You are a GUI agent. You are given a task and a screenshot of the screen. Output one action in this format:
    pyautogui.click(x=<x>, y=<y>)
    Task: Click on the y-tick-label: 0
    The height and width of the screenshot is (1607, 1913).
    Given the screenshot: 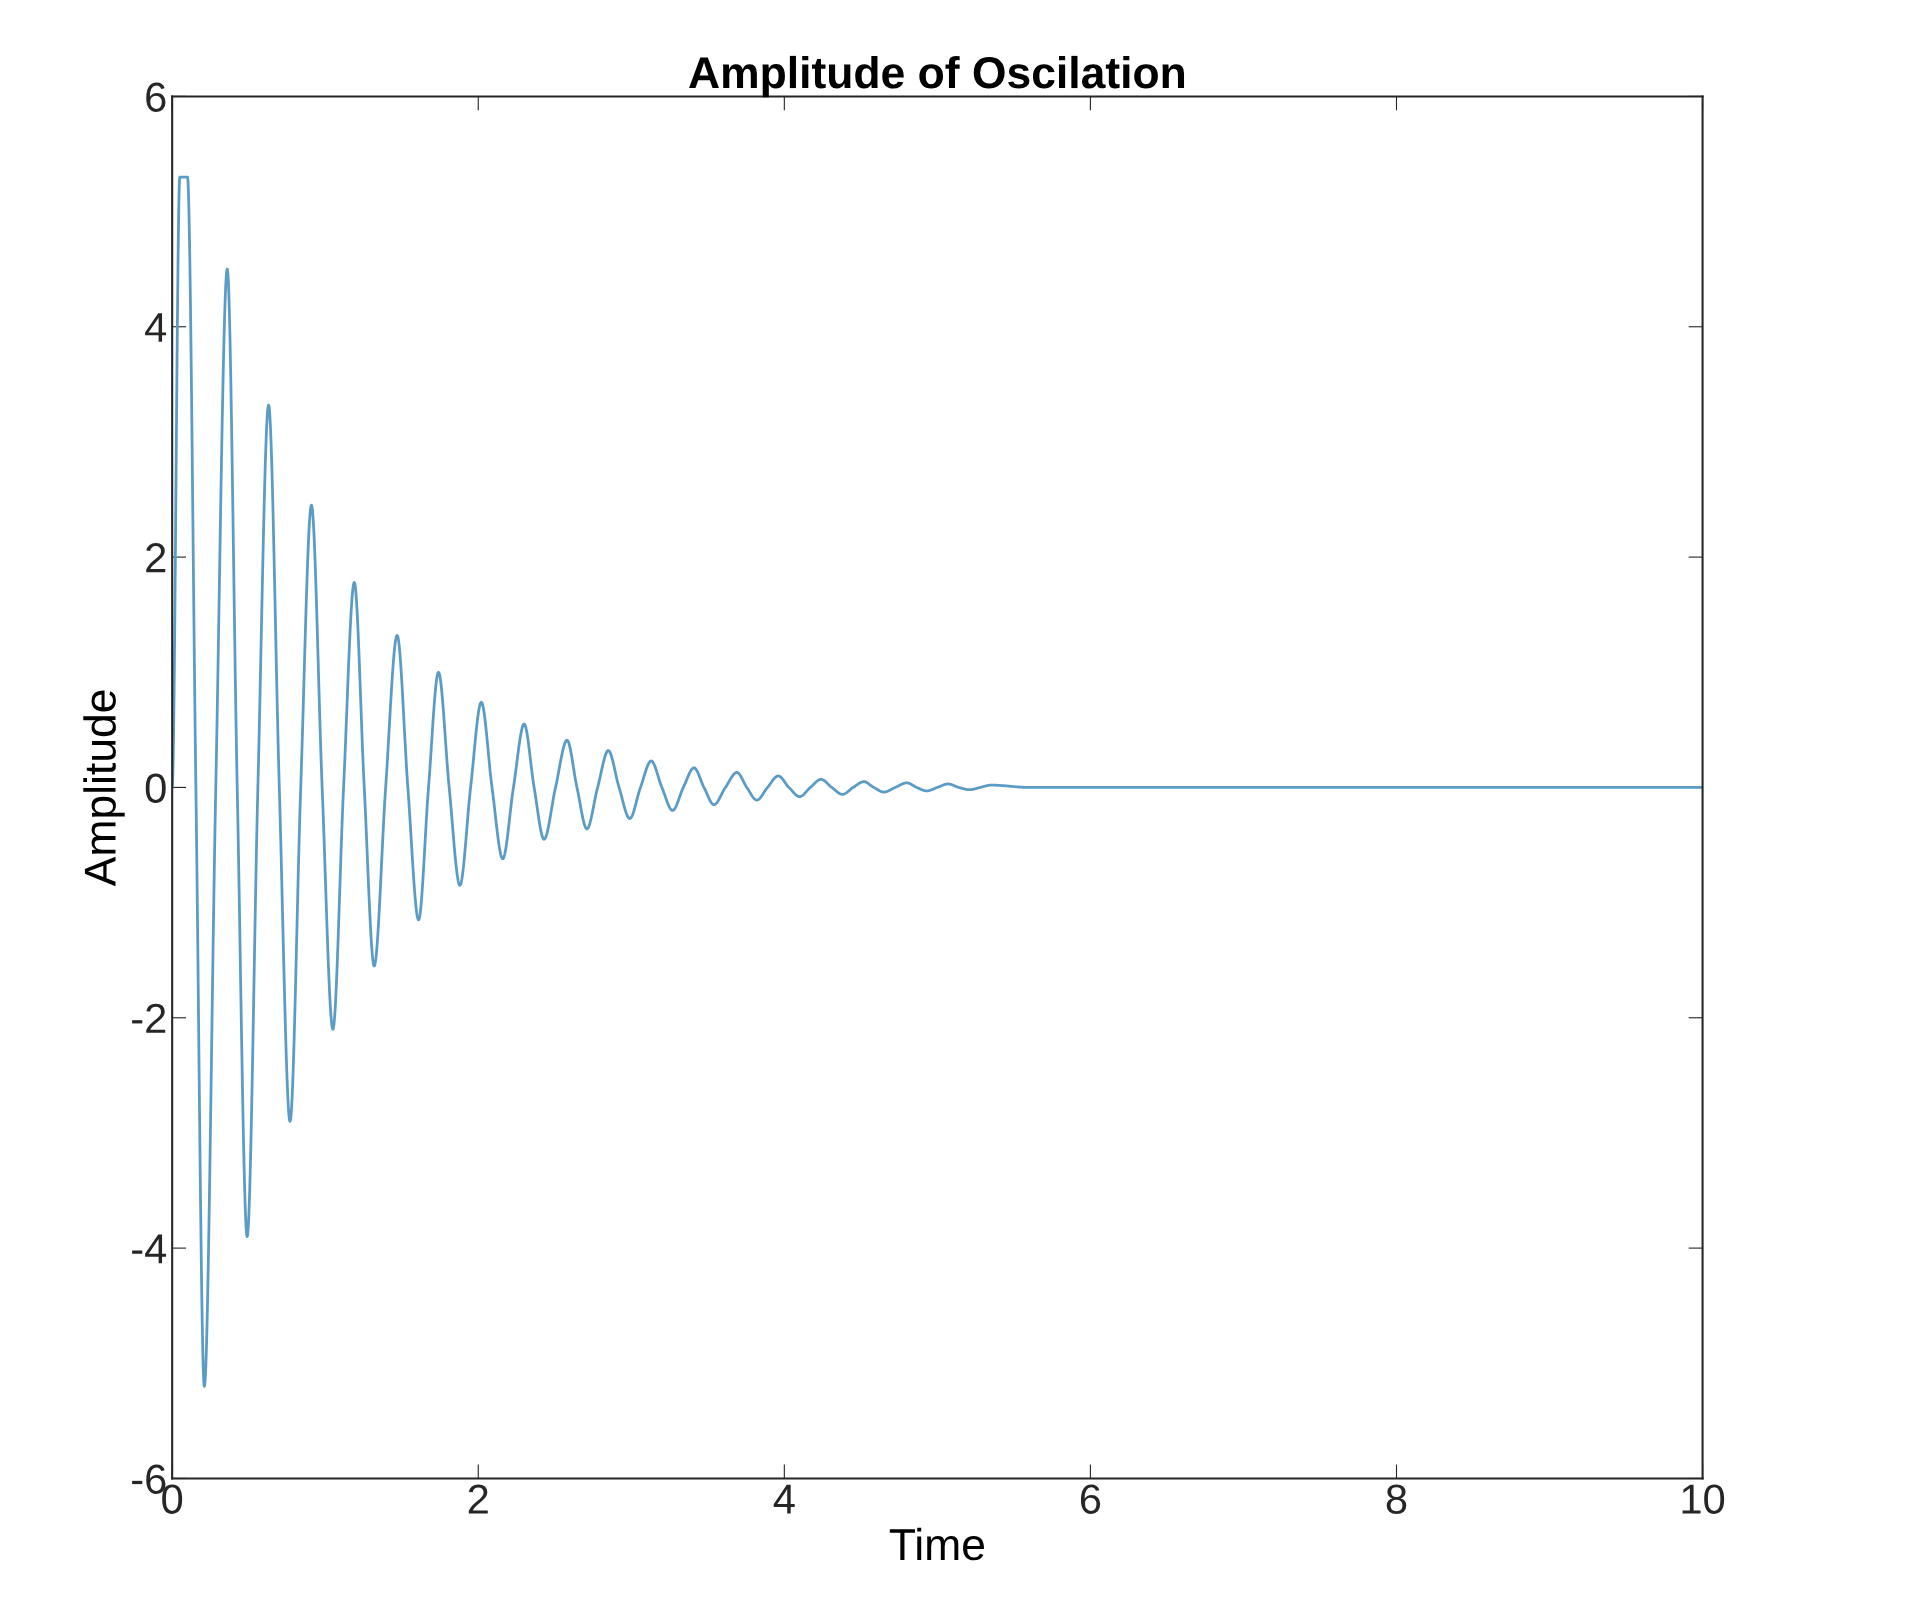 What is the action you would take?
    pyautogui.click(x=155, y=788)
    